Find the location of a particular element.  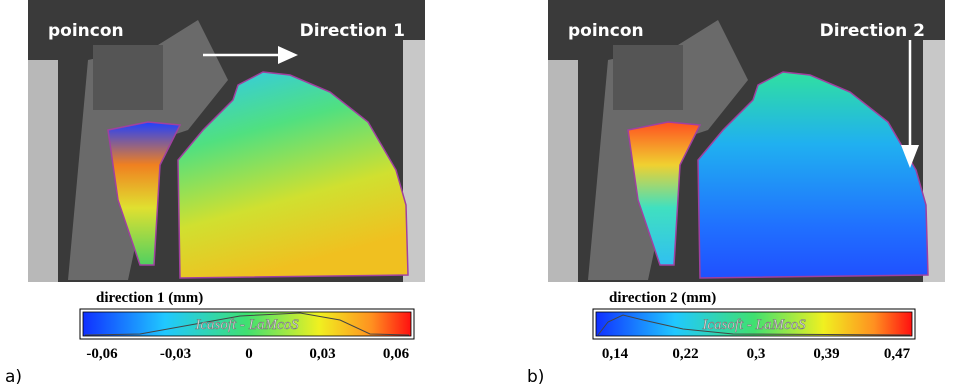

colorbar-title: direction 2 (mm) is located at coordinates (662, 298).